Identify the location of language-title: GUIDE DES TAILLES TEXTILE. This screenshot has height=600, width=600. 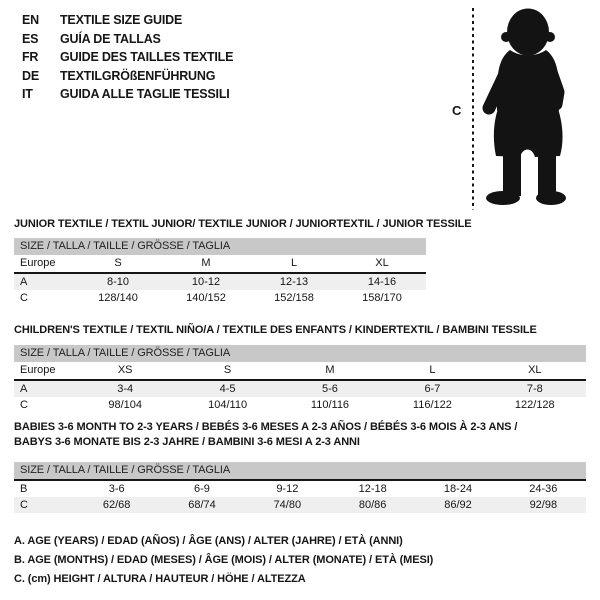
(147, 57).